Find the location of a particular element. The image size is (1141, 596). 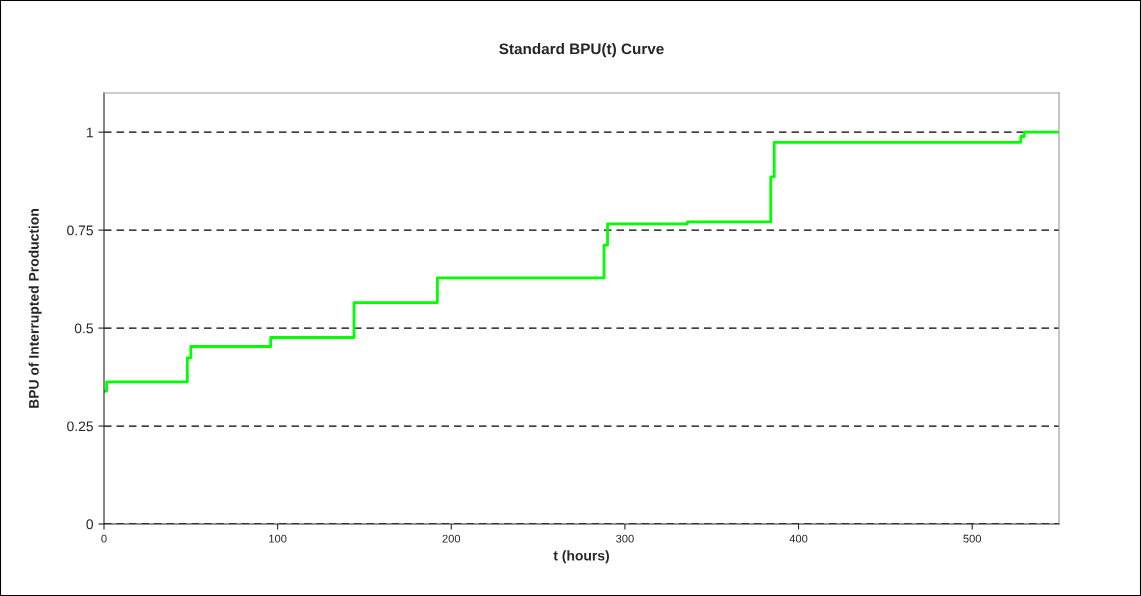

x-tick-label: 100 is located at coordinates (278, 538).